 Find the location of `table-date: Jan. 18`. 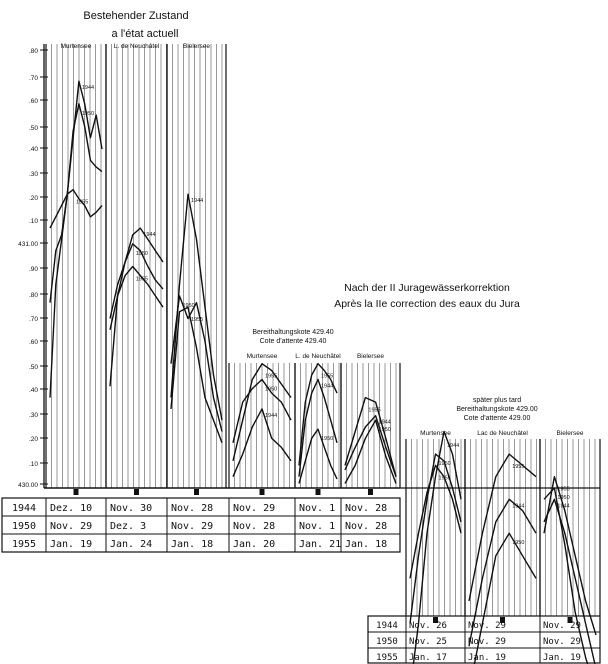

table-date: Jan. 18 is located at coordinates (192, 544).